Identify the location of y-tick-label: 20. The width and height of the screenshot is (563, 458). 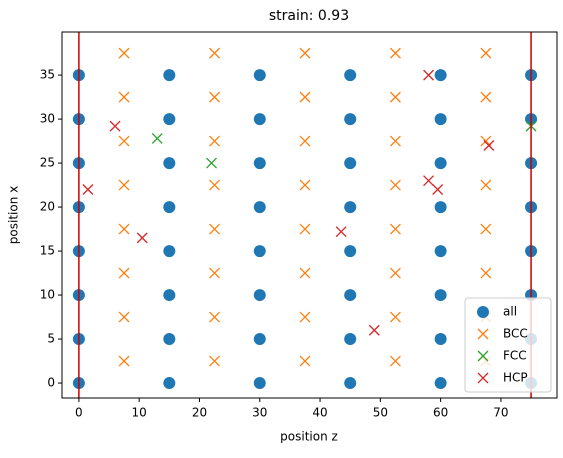
(47, 207).